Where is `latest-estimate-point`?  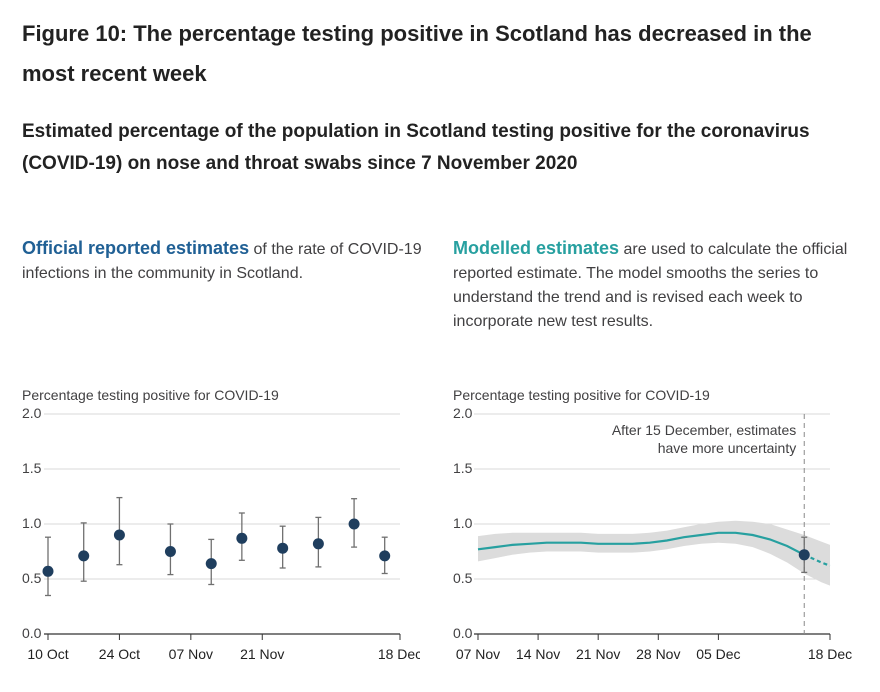
latest-estimate-point is located at coordinates (804, 555).